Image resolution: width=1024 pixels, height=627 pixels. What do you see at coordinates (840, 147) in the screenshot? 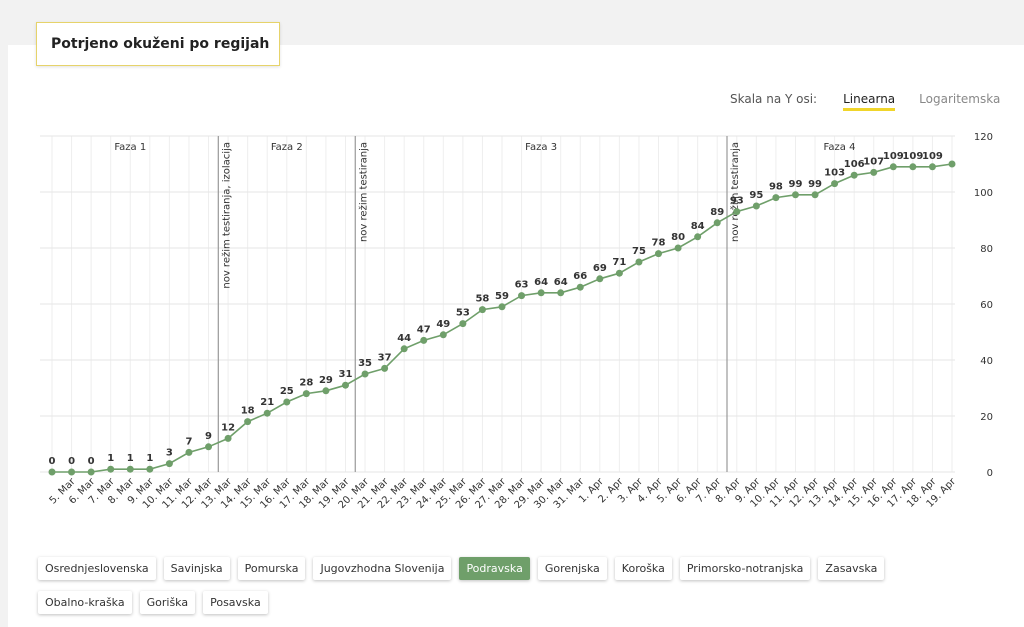
I see `phase-label: Faza 4` at bounding box center [840, 147].